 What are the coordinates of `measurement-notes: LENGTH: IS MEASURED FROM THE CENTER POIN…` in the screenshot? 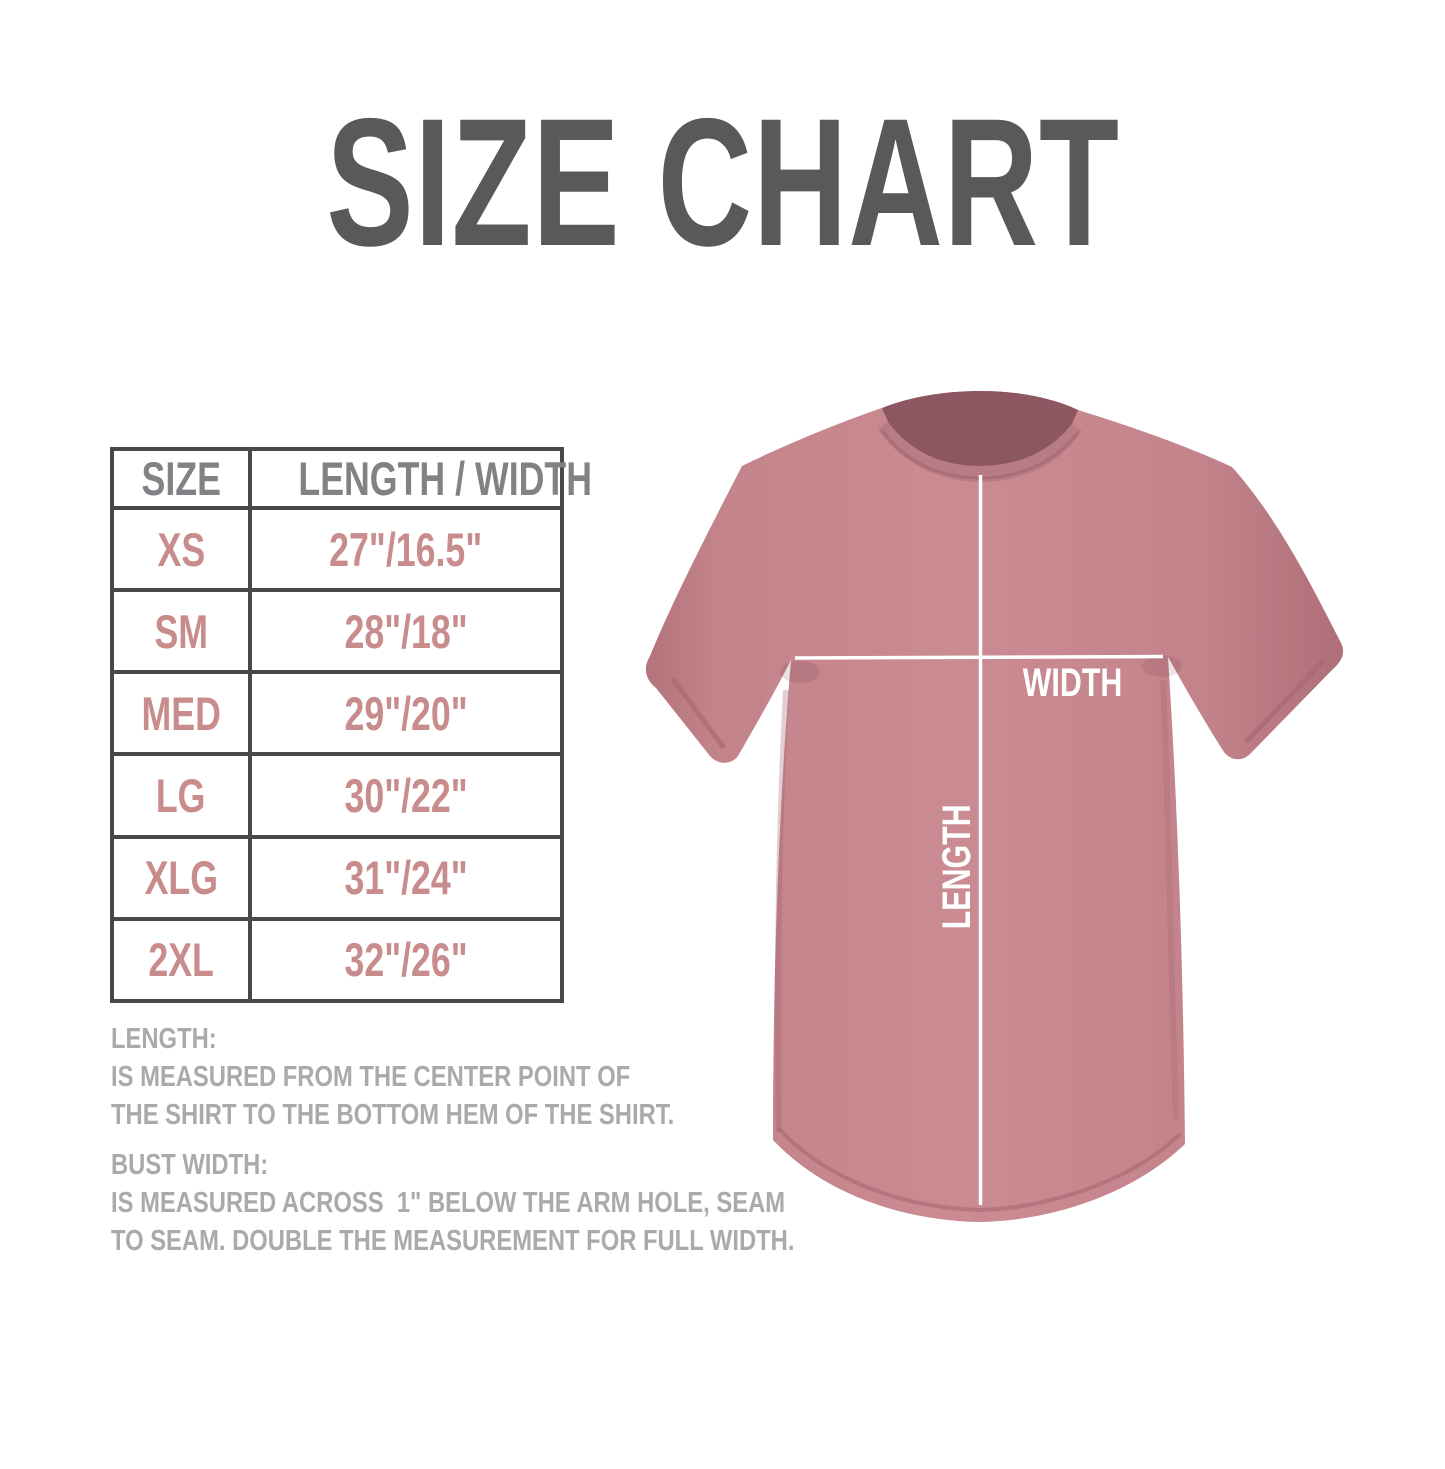 It's located at (452, 1140).